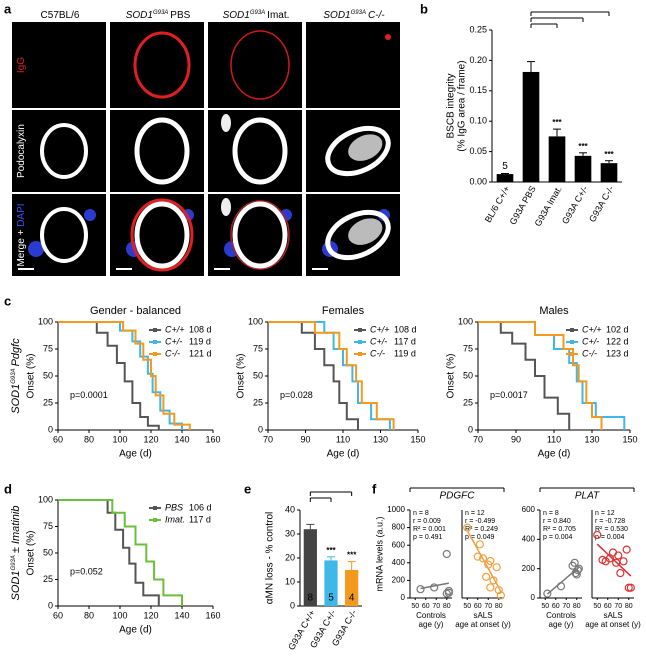 Image resolution: width=646 pixels, height=662 pixels. Describe the element at coordinates (226, 123) in the screenshot. I see `cell-blob` at that location.